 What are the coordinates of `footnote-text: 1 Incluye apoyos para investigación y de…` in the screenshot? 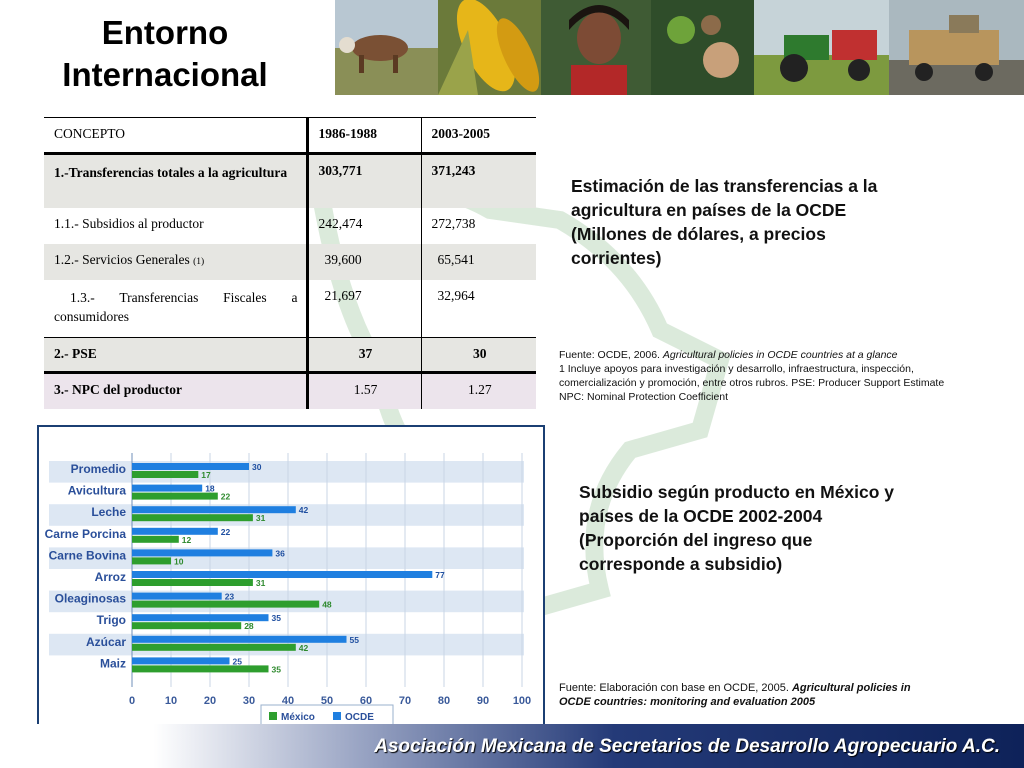 It's located at (752, 383).